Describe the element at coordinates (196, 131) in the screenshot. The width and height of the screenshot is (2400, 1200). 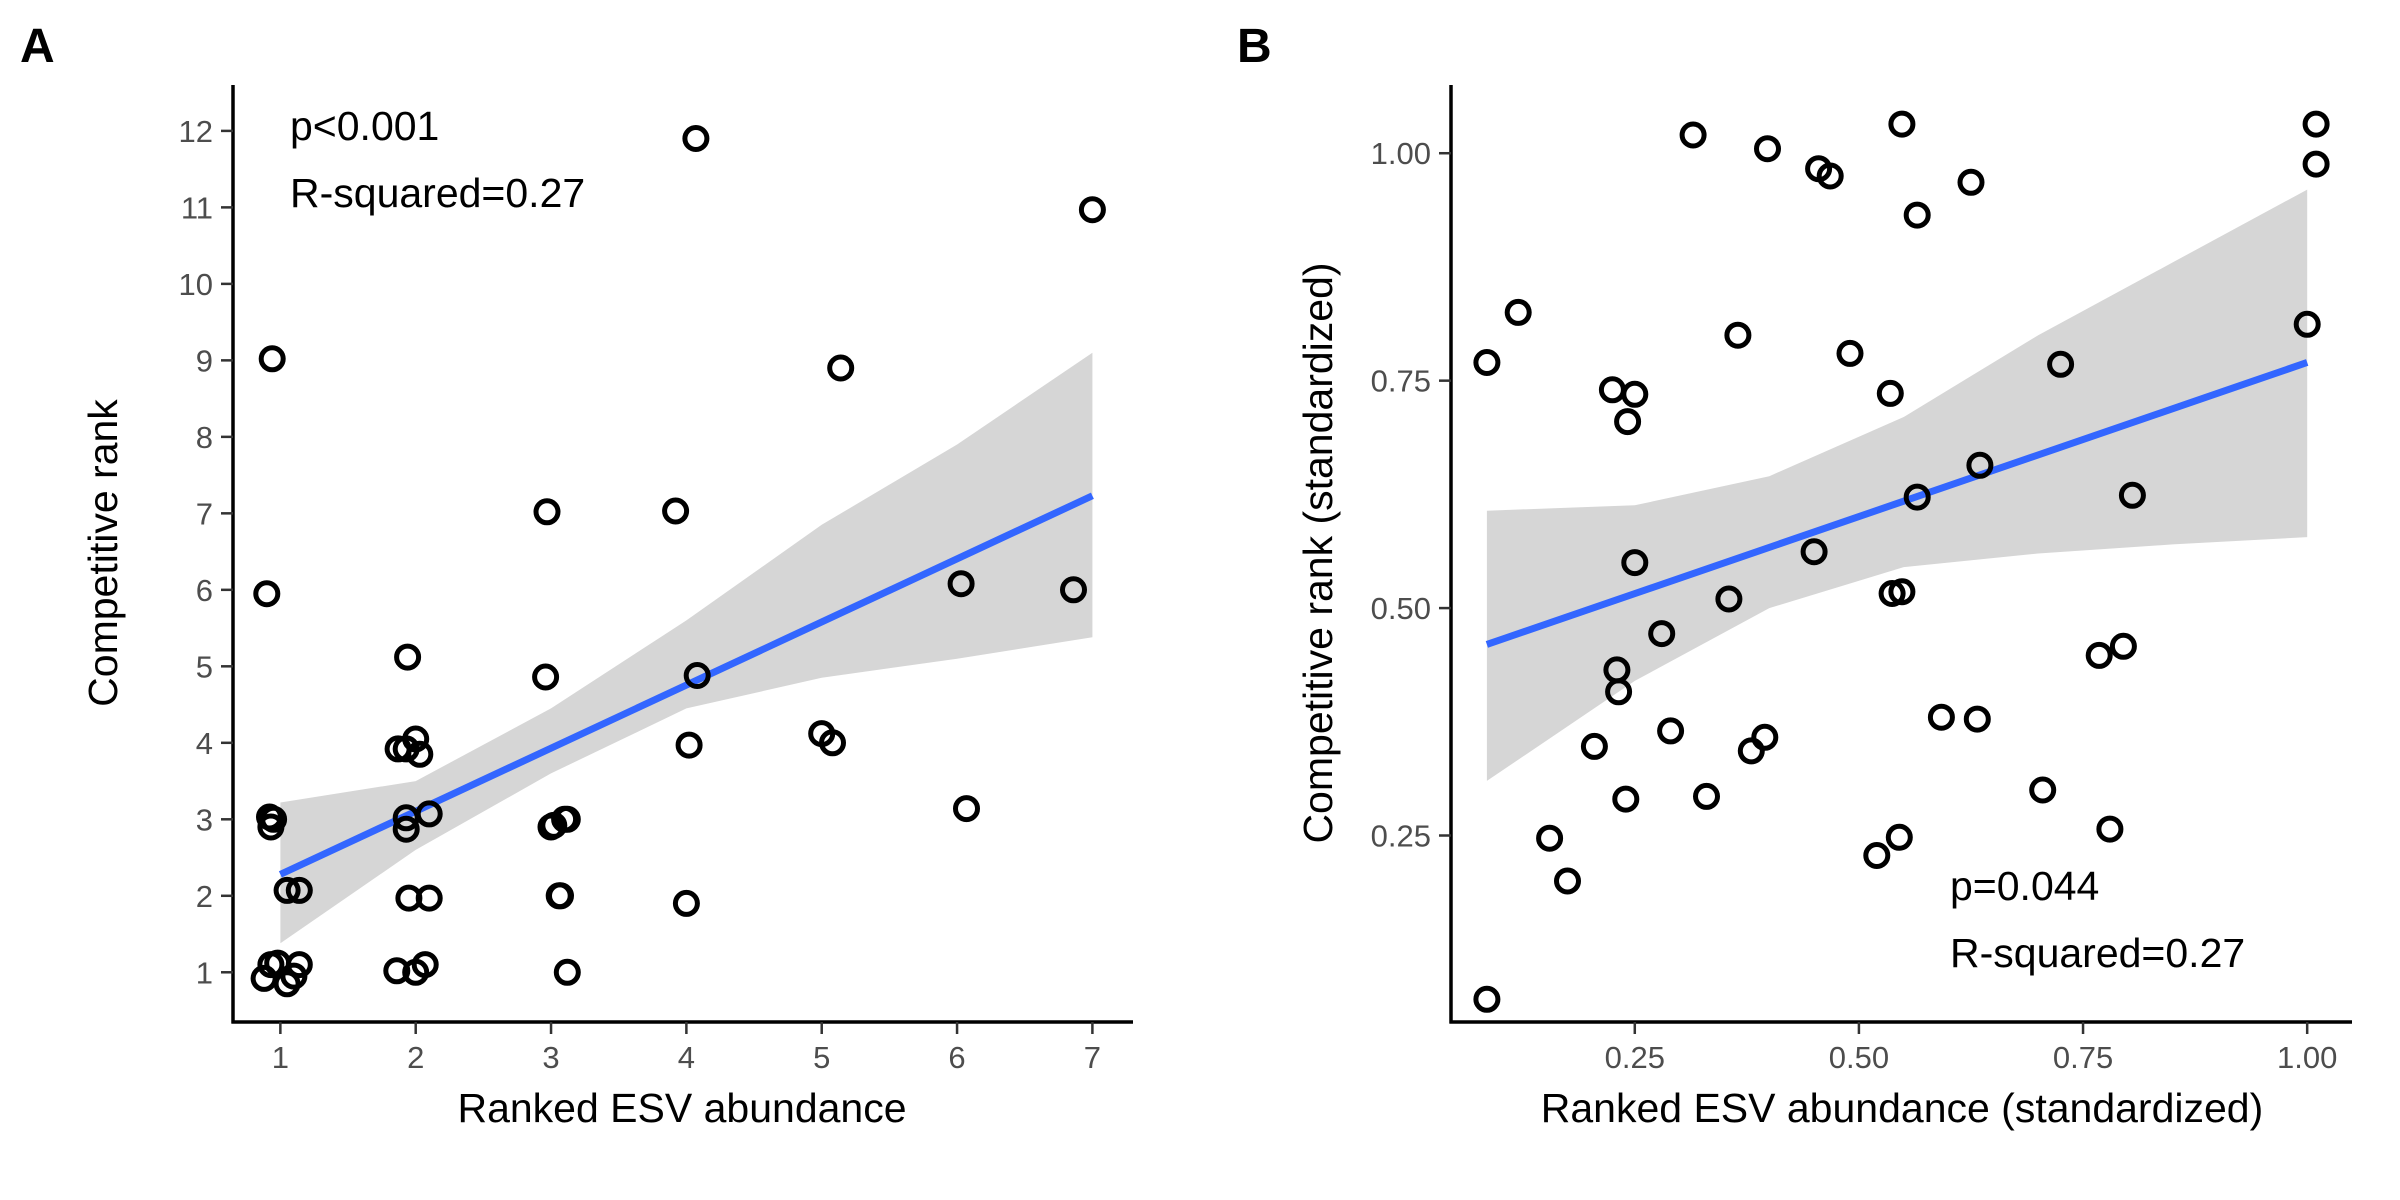
I see `y-tick-label: 12` at that location.